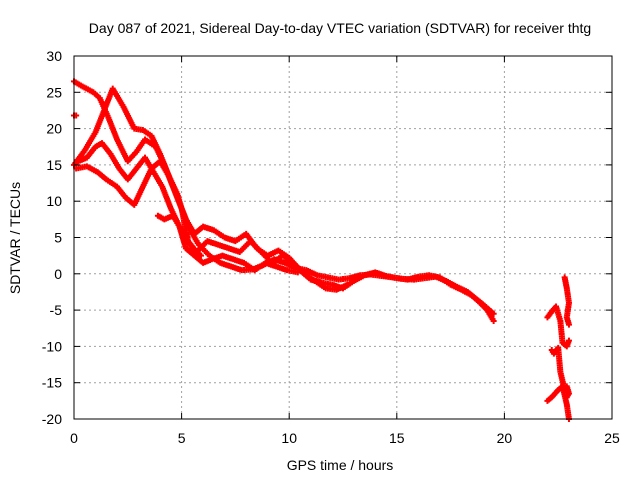 The image size is (640, 480). I want to click on y-tick-label: 15, so click(54, 165).